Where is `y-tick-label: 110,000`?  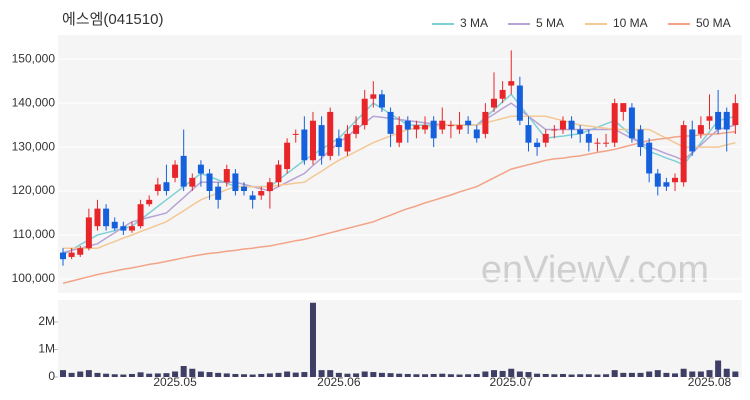 y-tick-label: 110,000 is located at coordinates (34, 234).